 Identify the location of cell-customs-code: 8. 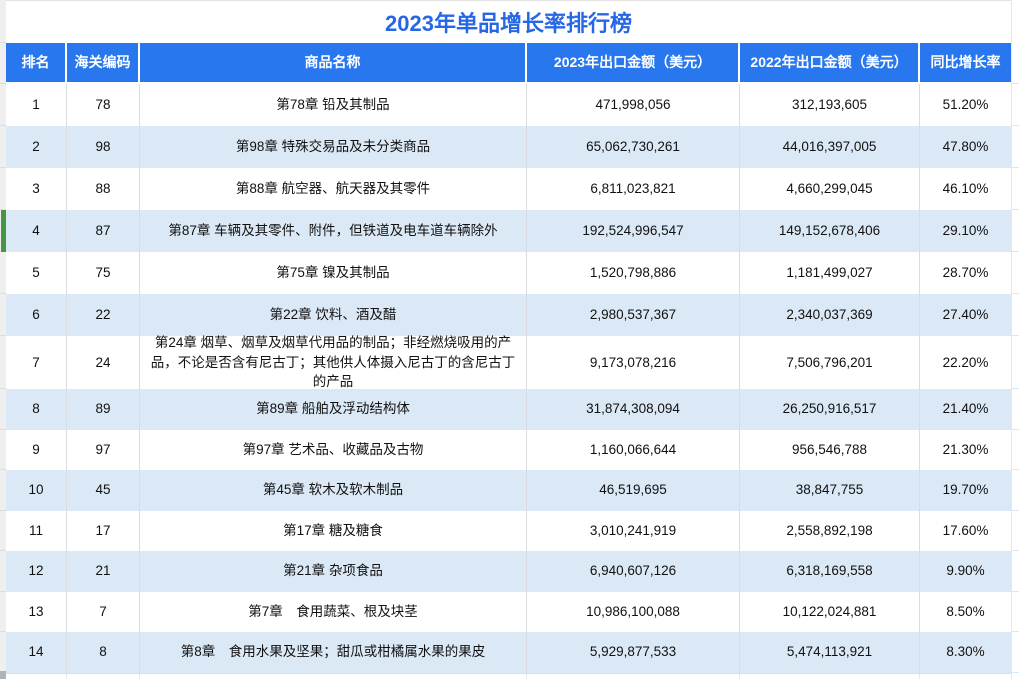
(103, 652).